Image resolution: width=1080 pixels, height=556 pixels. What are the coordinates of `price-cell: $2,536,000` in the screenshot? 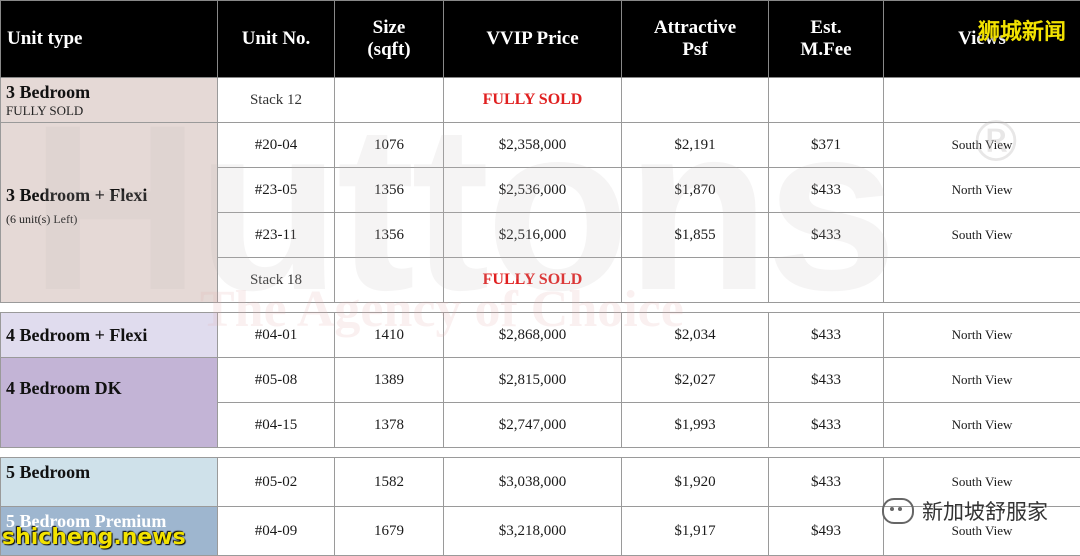 It's located at (532, 190).